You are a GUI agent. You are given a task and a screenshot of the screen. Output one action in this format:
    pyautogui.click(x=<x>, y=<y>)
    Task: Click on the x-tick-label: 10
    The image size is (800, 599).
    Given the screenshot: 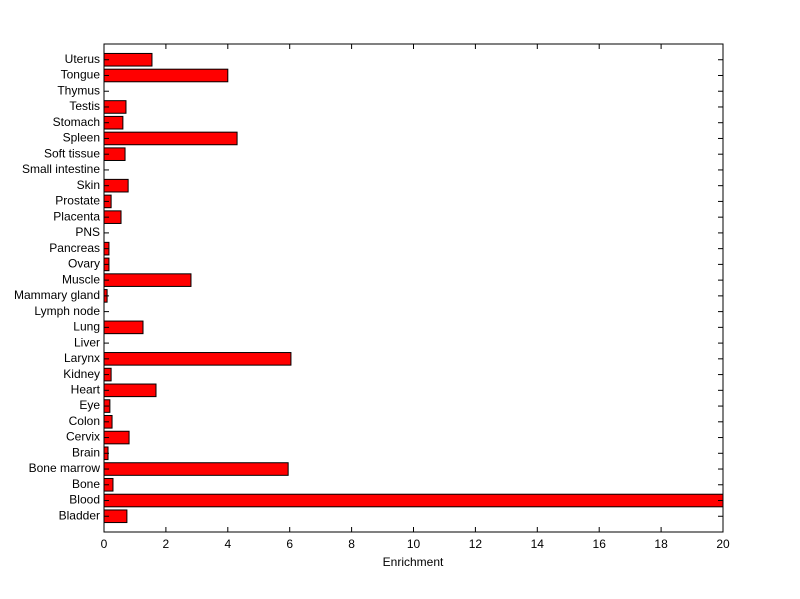 What is the action you would take?
    pyautogui.click(x=414, y=544)
    